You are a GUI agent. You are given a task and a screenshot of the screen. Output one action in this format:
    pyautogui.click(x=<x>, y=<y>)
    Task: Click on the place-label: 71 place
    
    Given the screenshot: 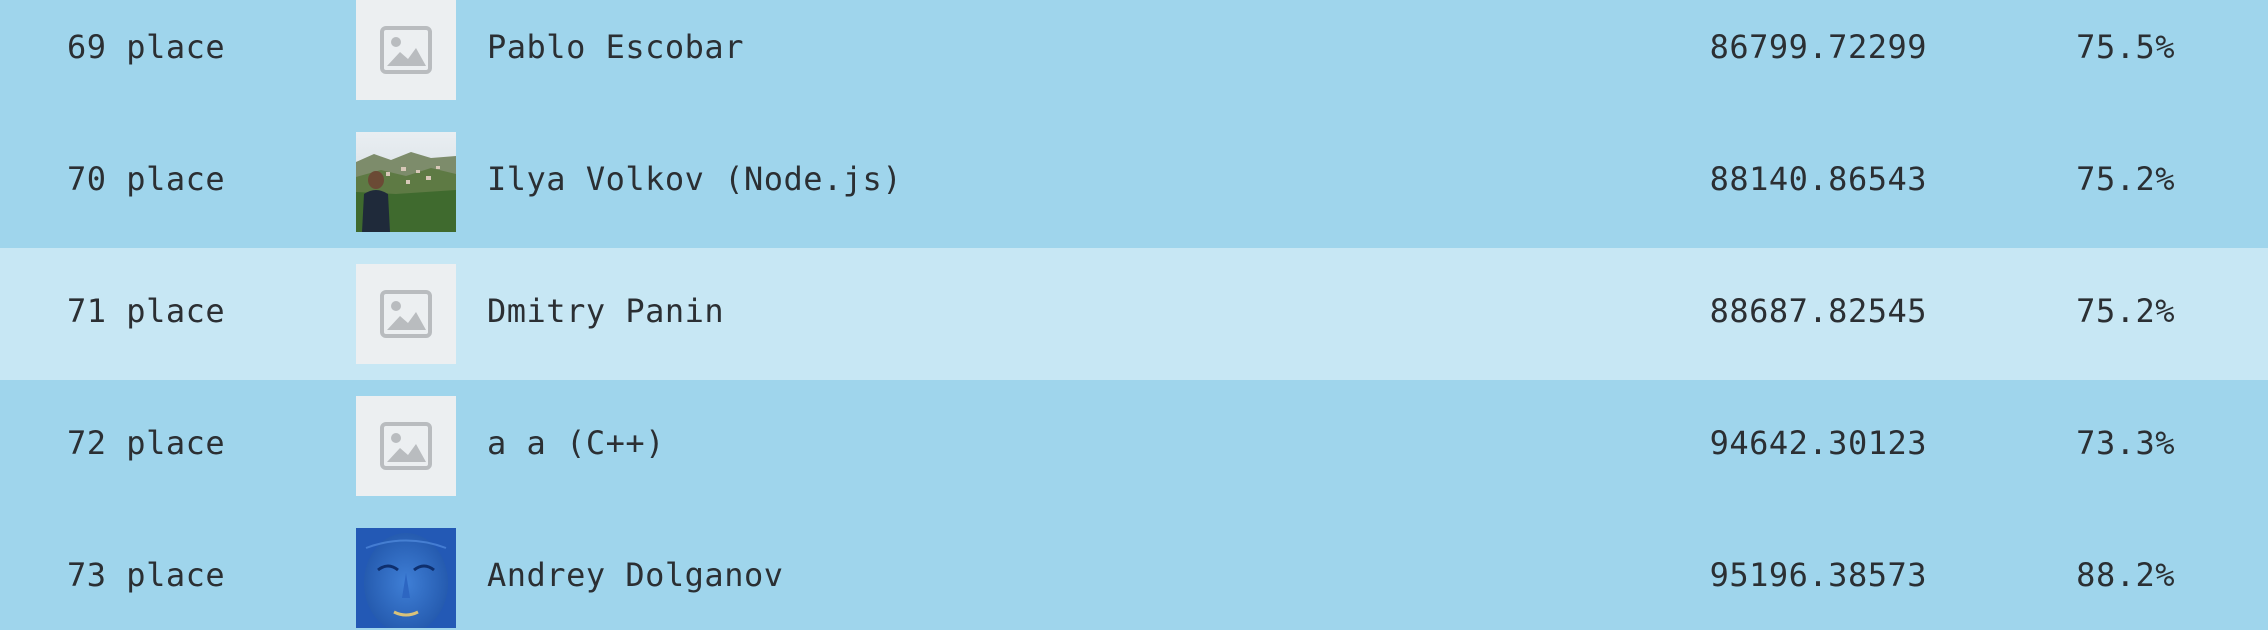 What is the action you would take?
    pyautogui.click(x=146, y=311)
    